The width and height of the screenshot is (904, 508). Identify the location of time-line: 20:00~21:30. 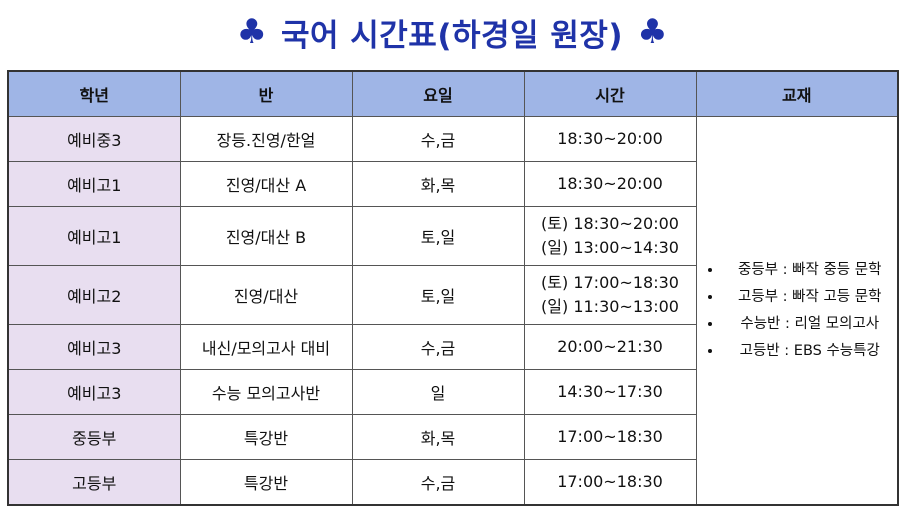
(610, 346).